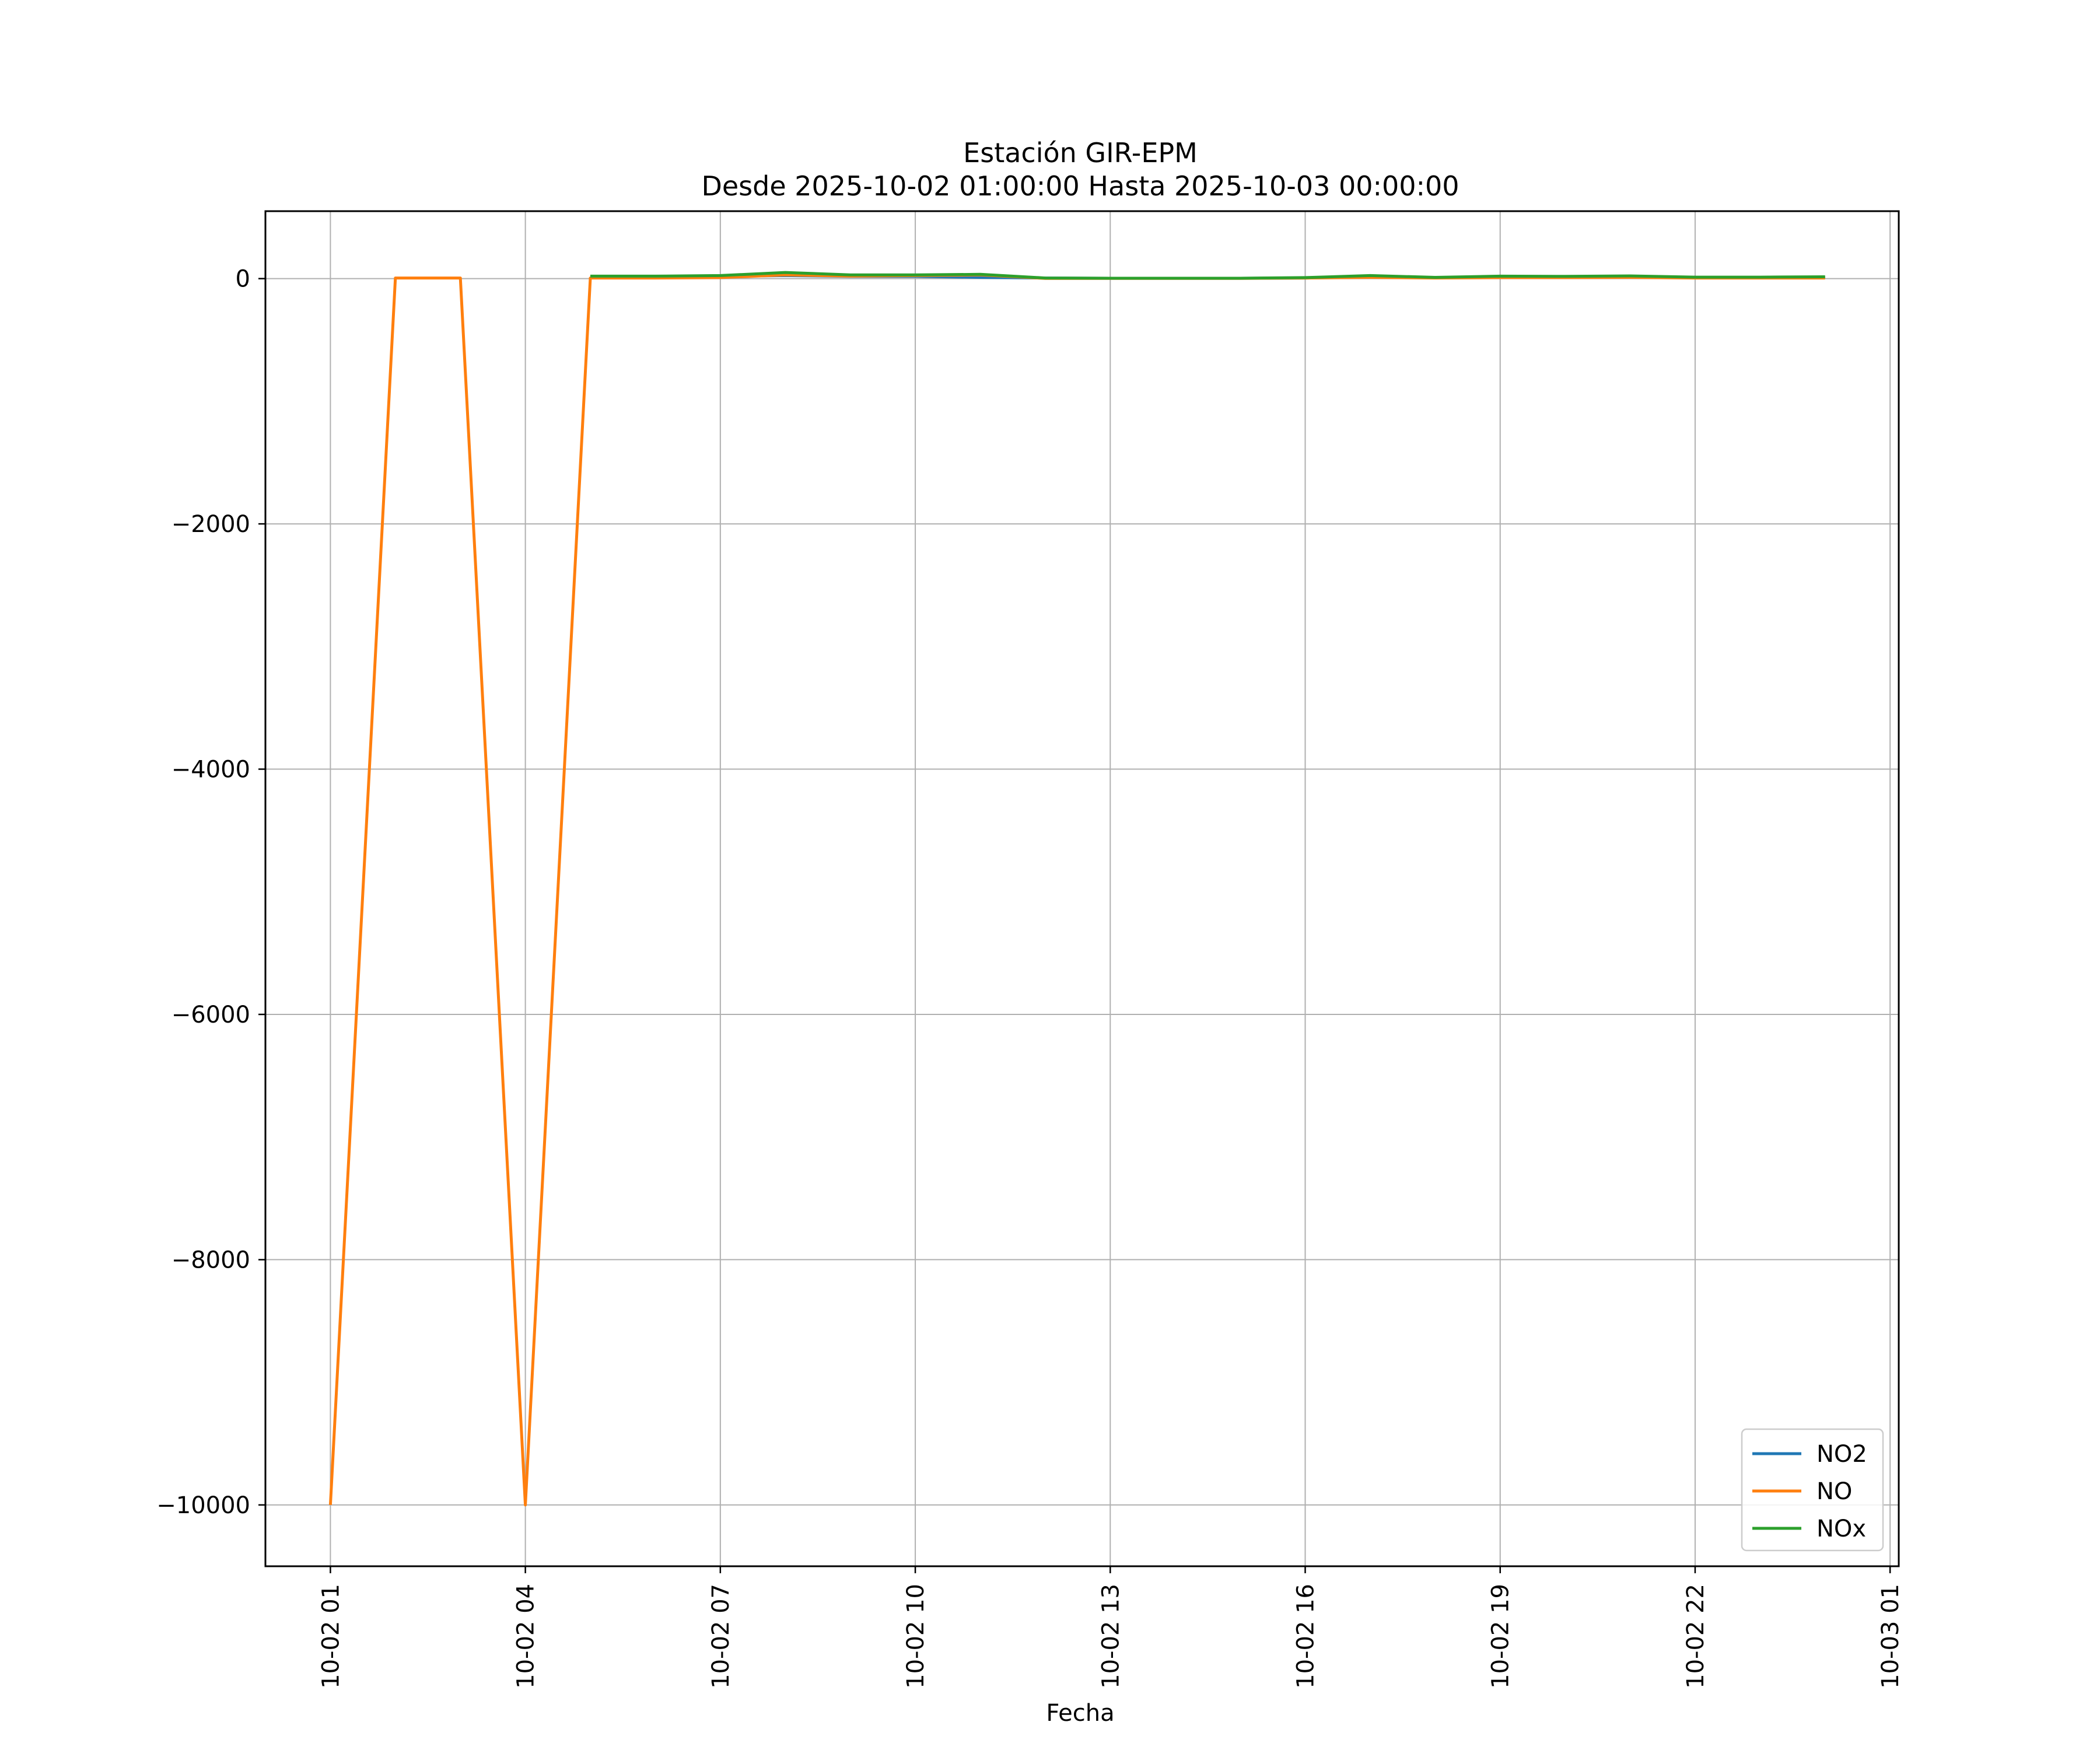  Describe the element at coordinates (1110, 1636) in the screenshot. I see `x-tick-label: 10-02 13` at that location.